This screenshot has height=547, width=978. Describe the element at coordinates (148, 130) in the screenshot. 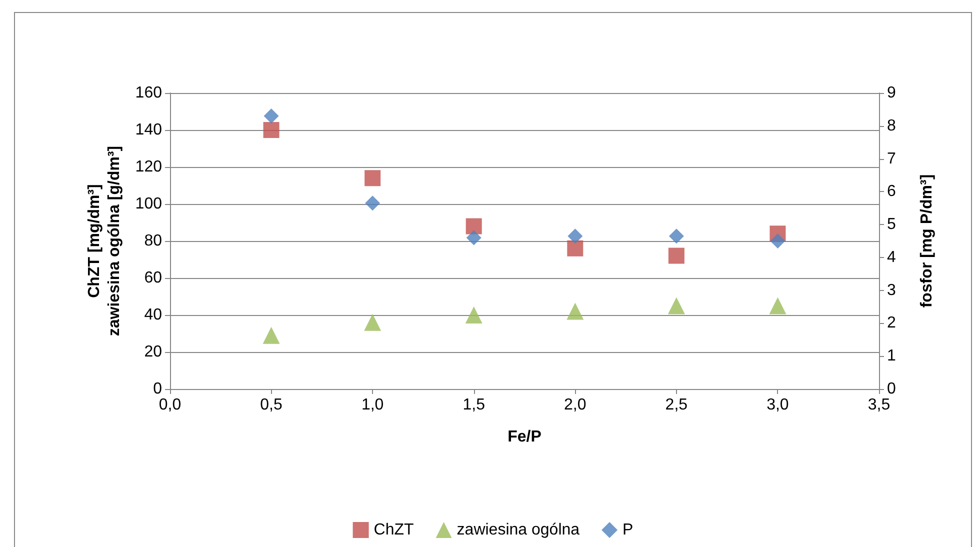

I see `y-tick-label: 140` at that location.